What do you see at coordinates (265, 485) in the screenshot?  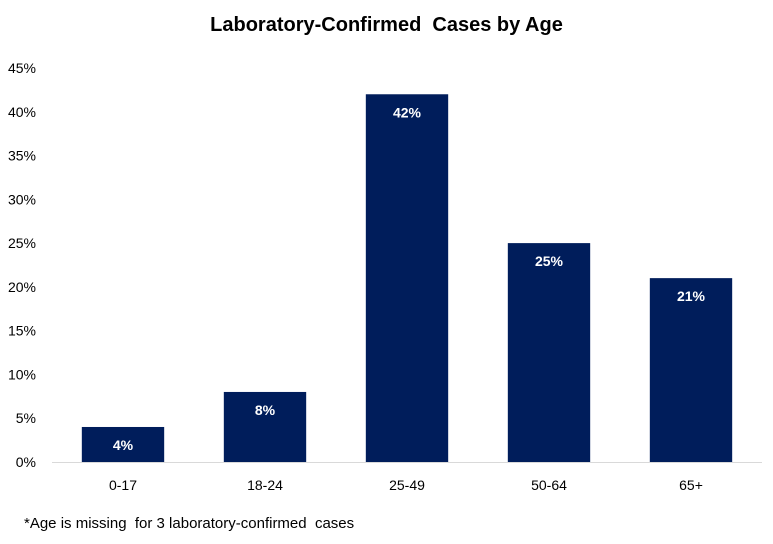 I see `x-tick-label: 18-24` at bounding box center [265, 485].